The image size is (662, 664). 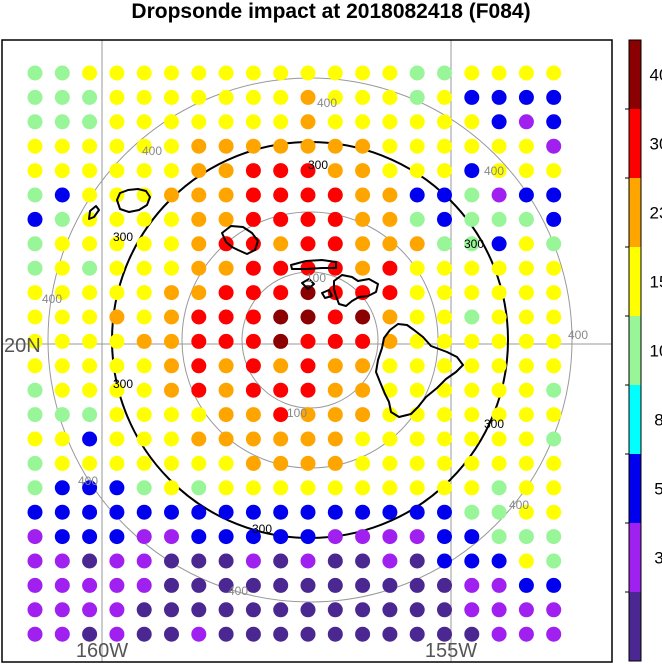 What do you see at coordinates (635, 351) in the screenshot?
I see `colorbar-segment` at bounding box center [635, 351].